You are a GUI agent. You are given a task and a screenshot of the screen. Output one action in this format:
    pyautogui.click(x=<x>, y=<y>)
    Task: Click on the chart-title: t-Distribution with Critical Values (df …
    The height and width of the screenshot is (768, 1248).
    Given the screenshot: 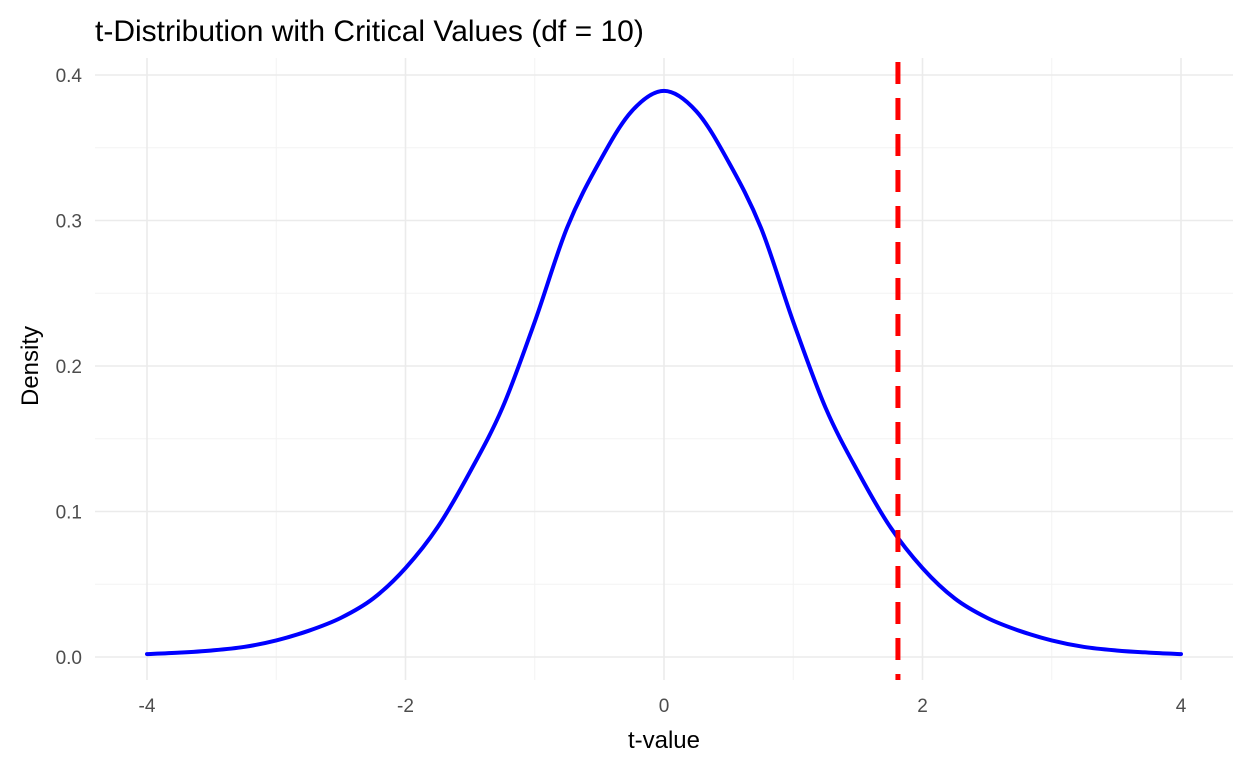 What is the action you would take?
    pyautogui.click(x=369, y=31)
    